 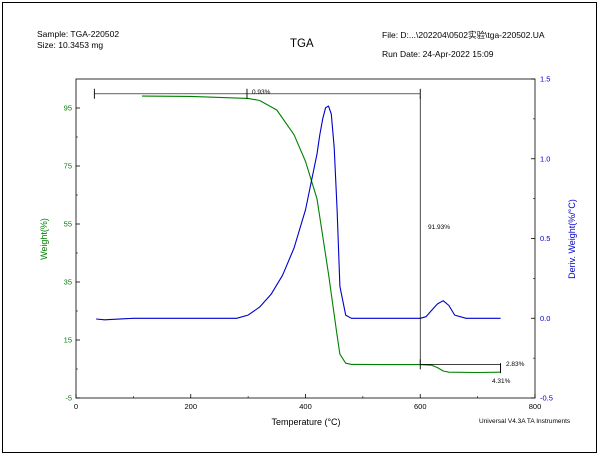 What do you see at coordinates (545, 318) in the screenshot?
I see `y-right-tick-label: 0.0` at bounding box center [545, 318].